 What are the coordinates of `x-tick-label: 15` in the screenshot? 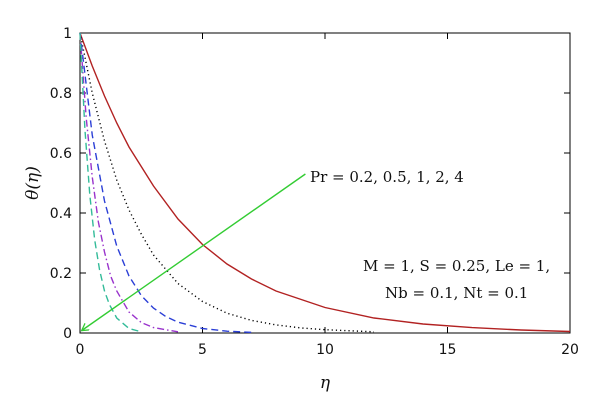 It's located at (448, 350).